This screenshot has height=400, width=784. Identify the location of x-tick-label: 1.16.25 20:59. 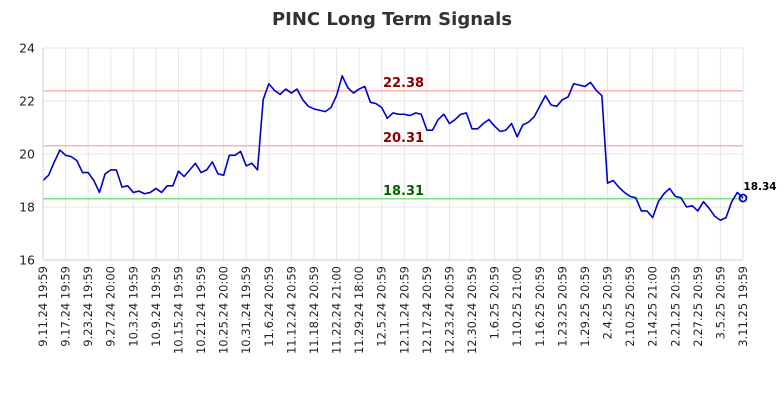
(540, 306).